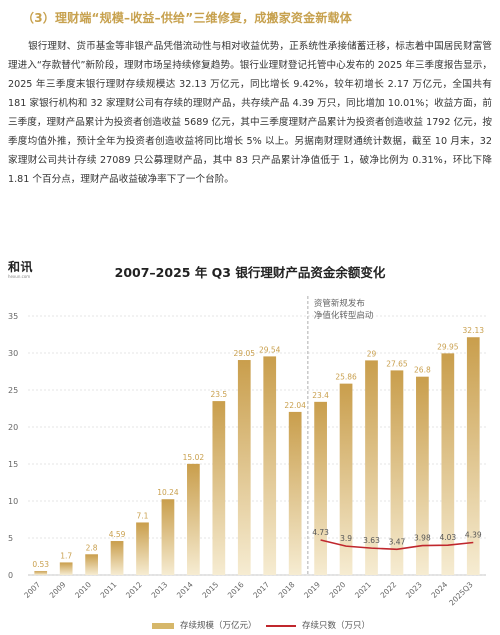 This screenshot has height=635, width=500. Describe the element at coordinates (117, 534) in the screenshot. I see `bar-value-label: 4.59` at that location.